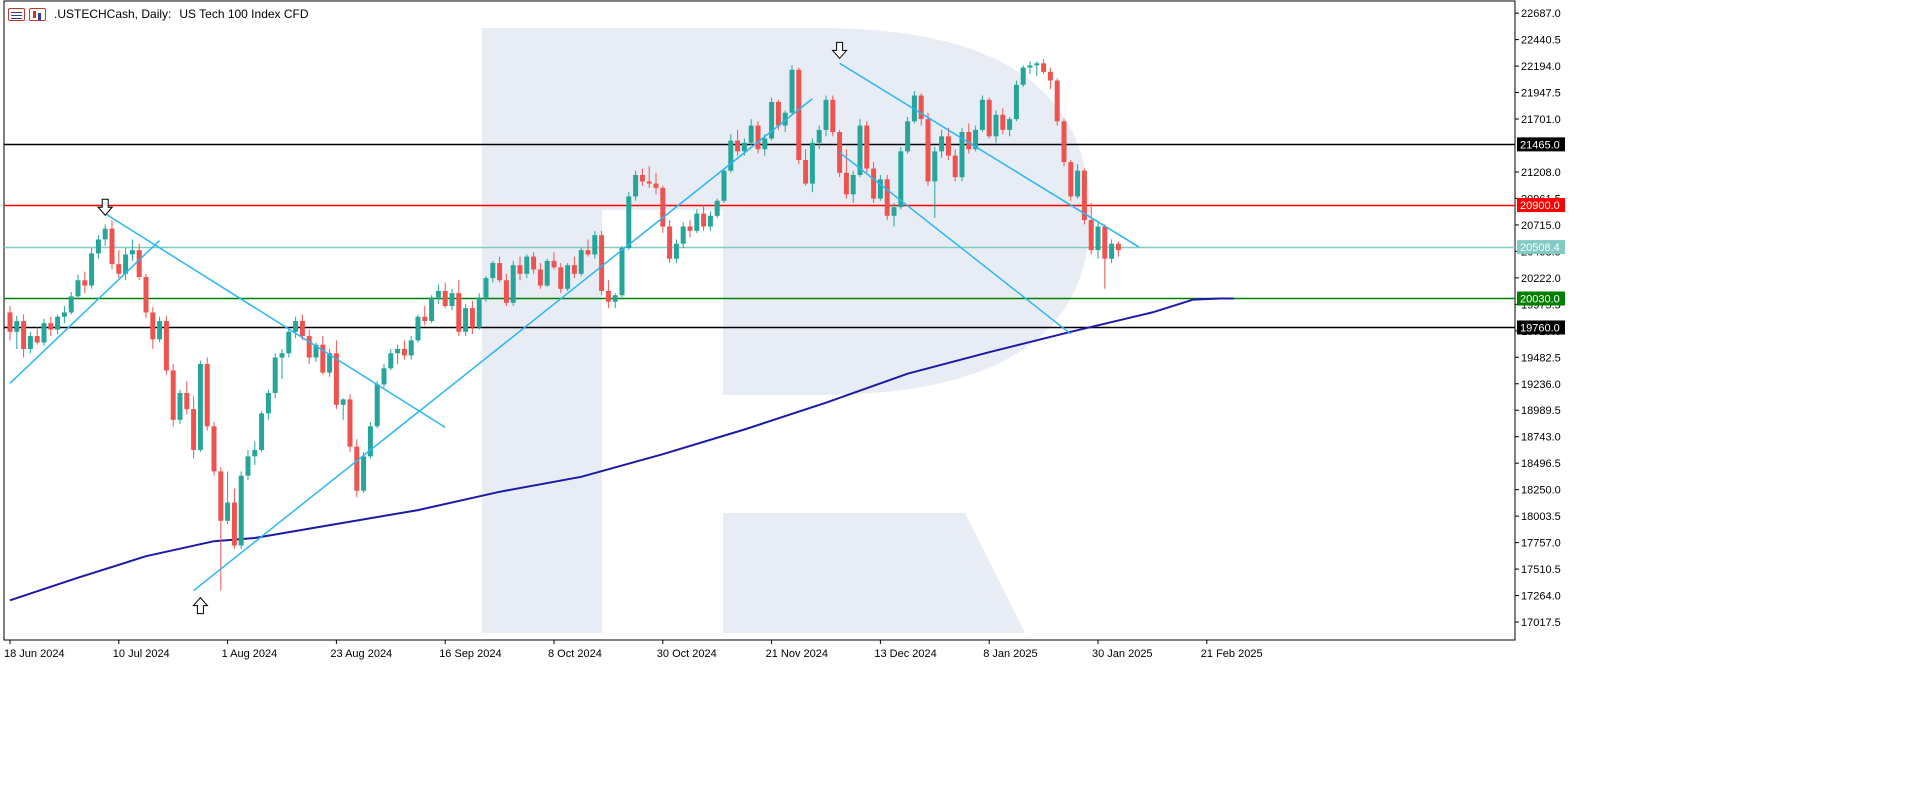  I want to click on alt-chart-icon, so click(37, 14).